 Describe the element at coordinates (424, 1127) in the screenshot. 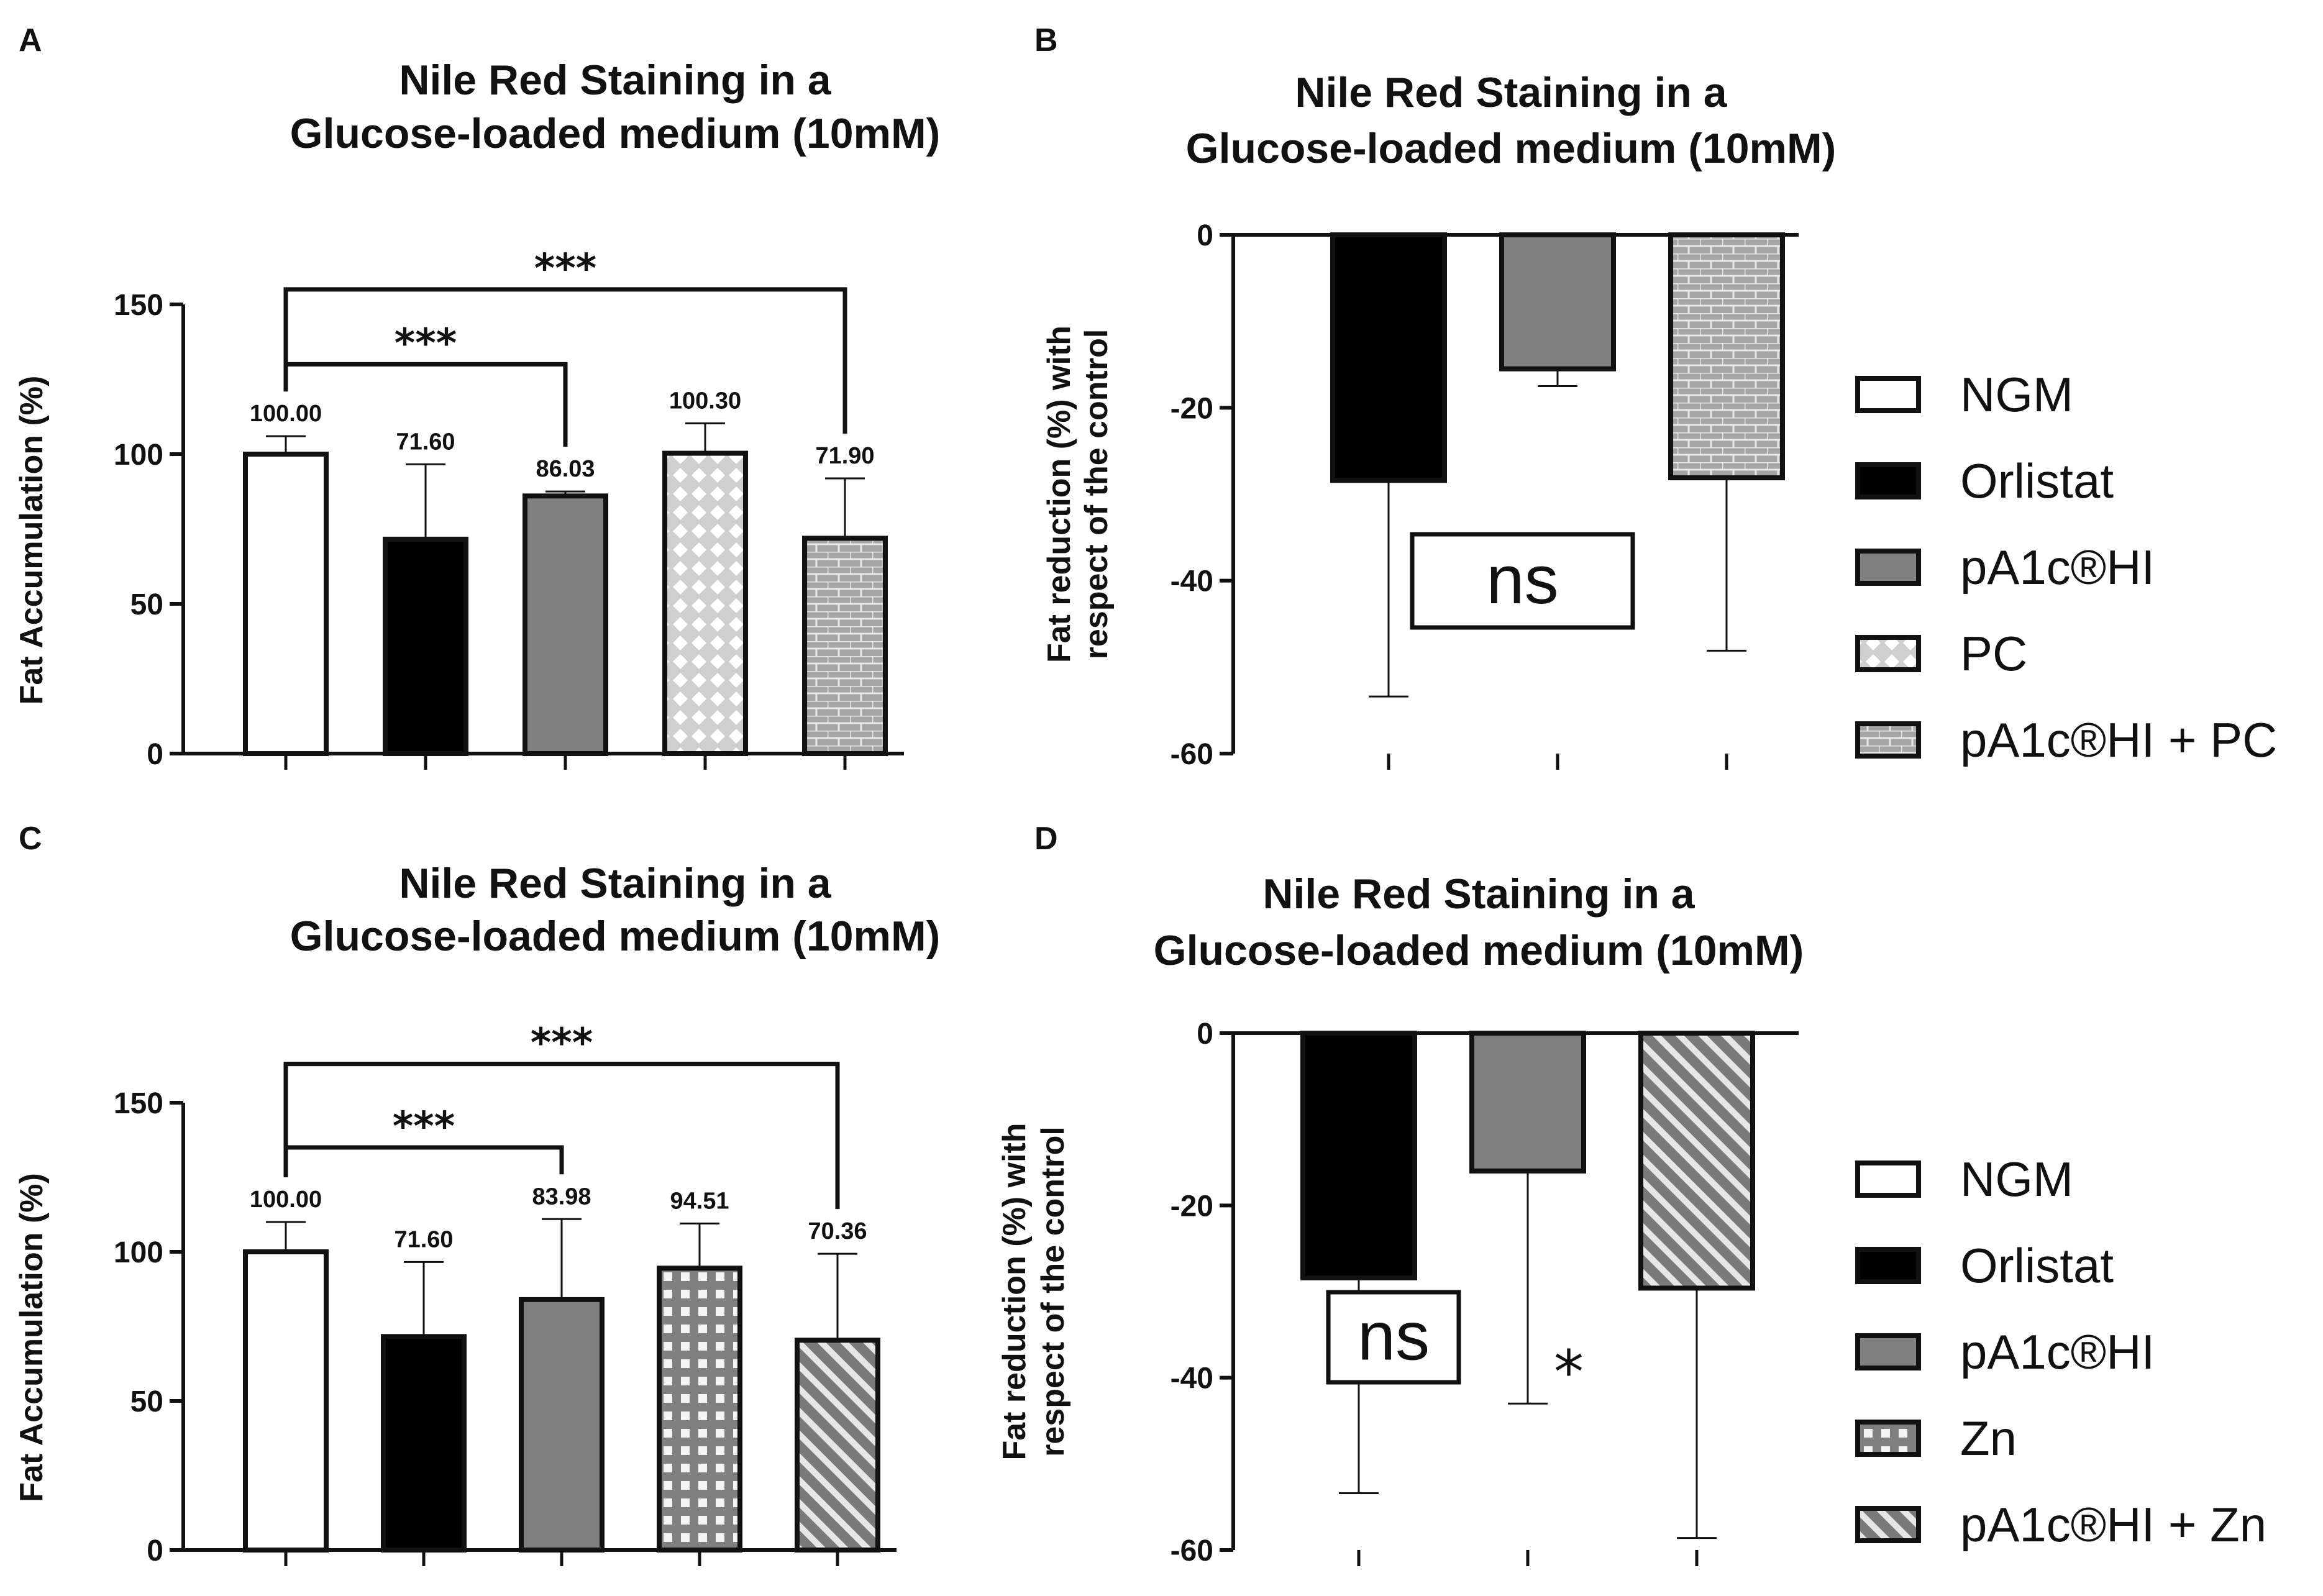

I see `significance-label-c-0: ***` at that location.